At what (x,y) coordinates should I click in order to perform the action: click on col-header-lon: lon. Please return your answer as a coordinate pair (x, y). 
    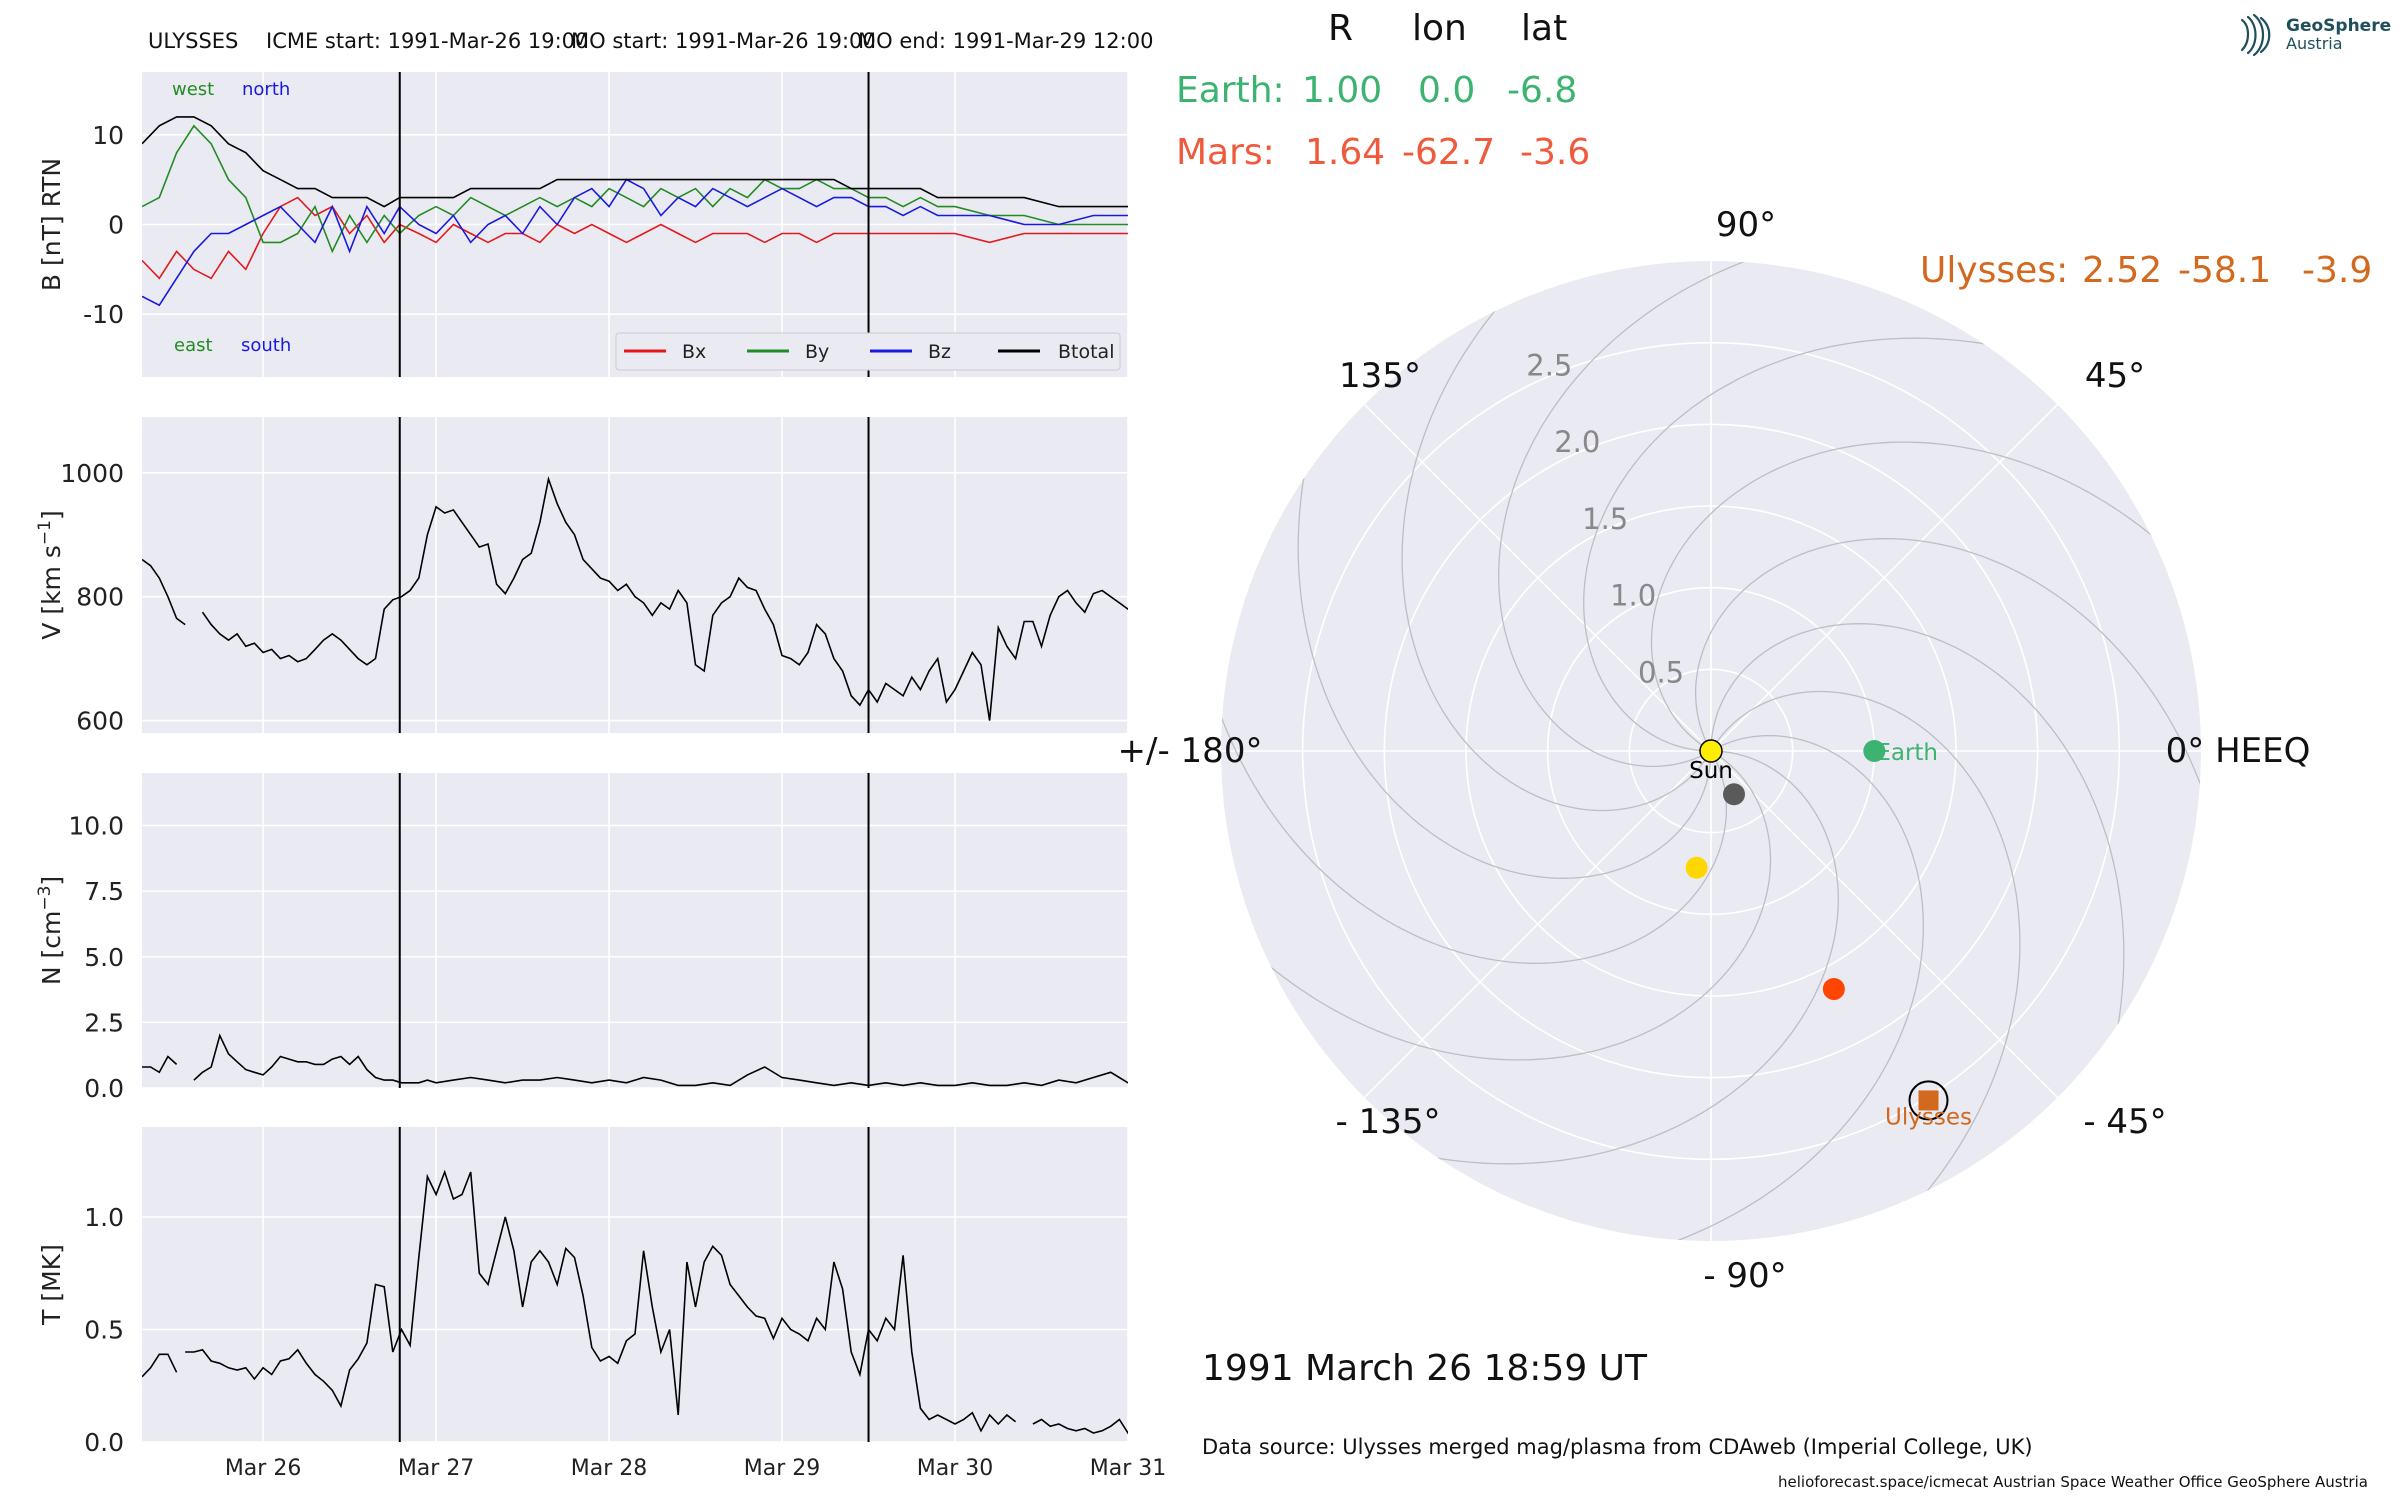
    Looking at the image, I should click on (1439, 28).